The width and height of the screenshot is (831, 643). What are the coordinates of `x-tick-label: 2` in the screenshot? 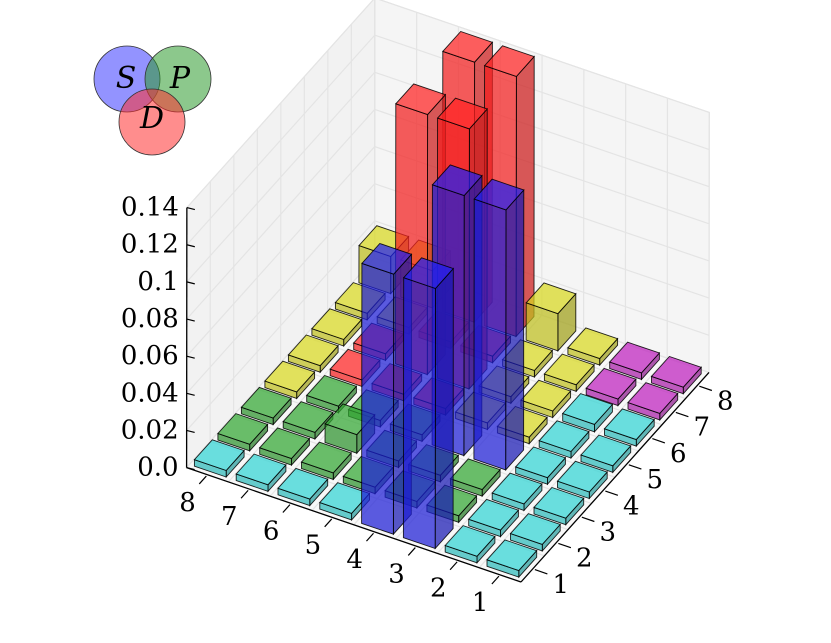 It's located at (438, 589).